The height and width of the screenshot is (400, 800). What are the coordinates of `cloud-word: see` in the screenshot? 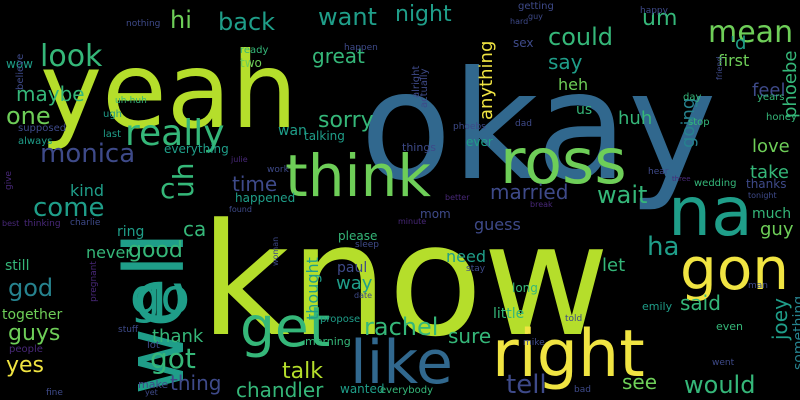 It's located at (640, 382).